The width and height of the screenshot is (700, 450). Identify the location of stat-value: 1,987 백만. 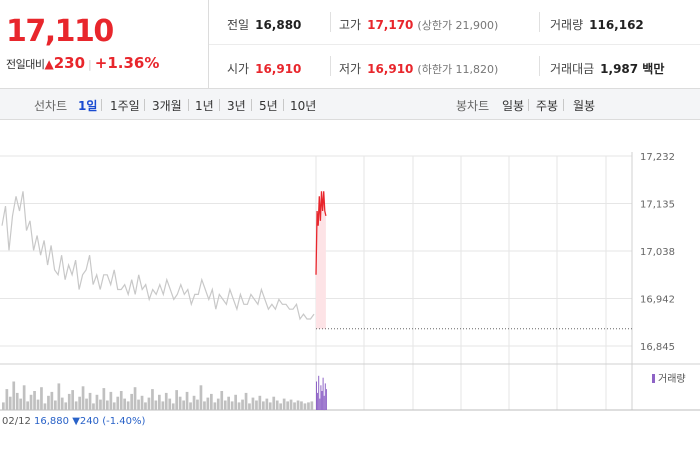
(632, 69).